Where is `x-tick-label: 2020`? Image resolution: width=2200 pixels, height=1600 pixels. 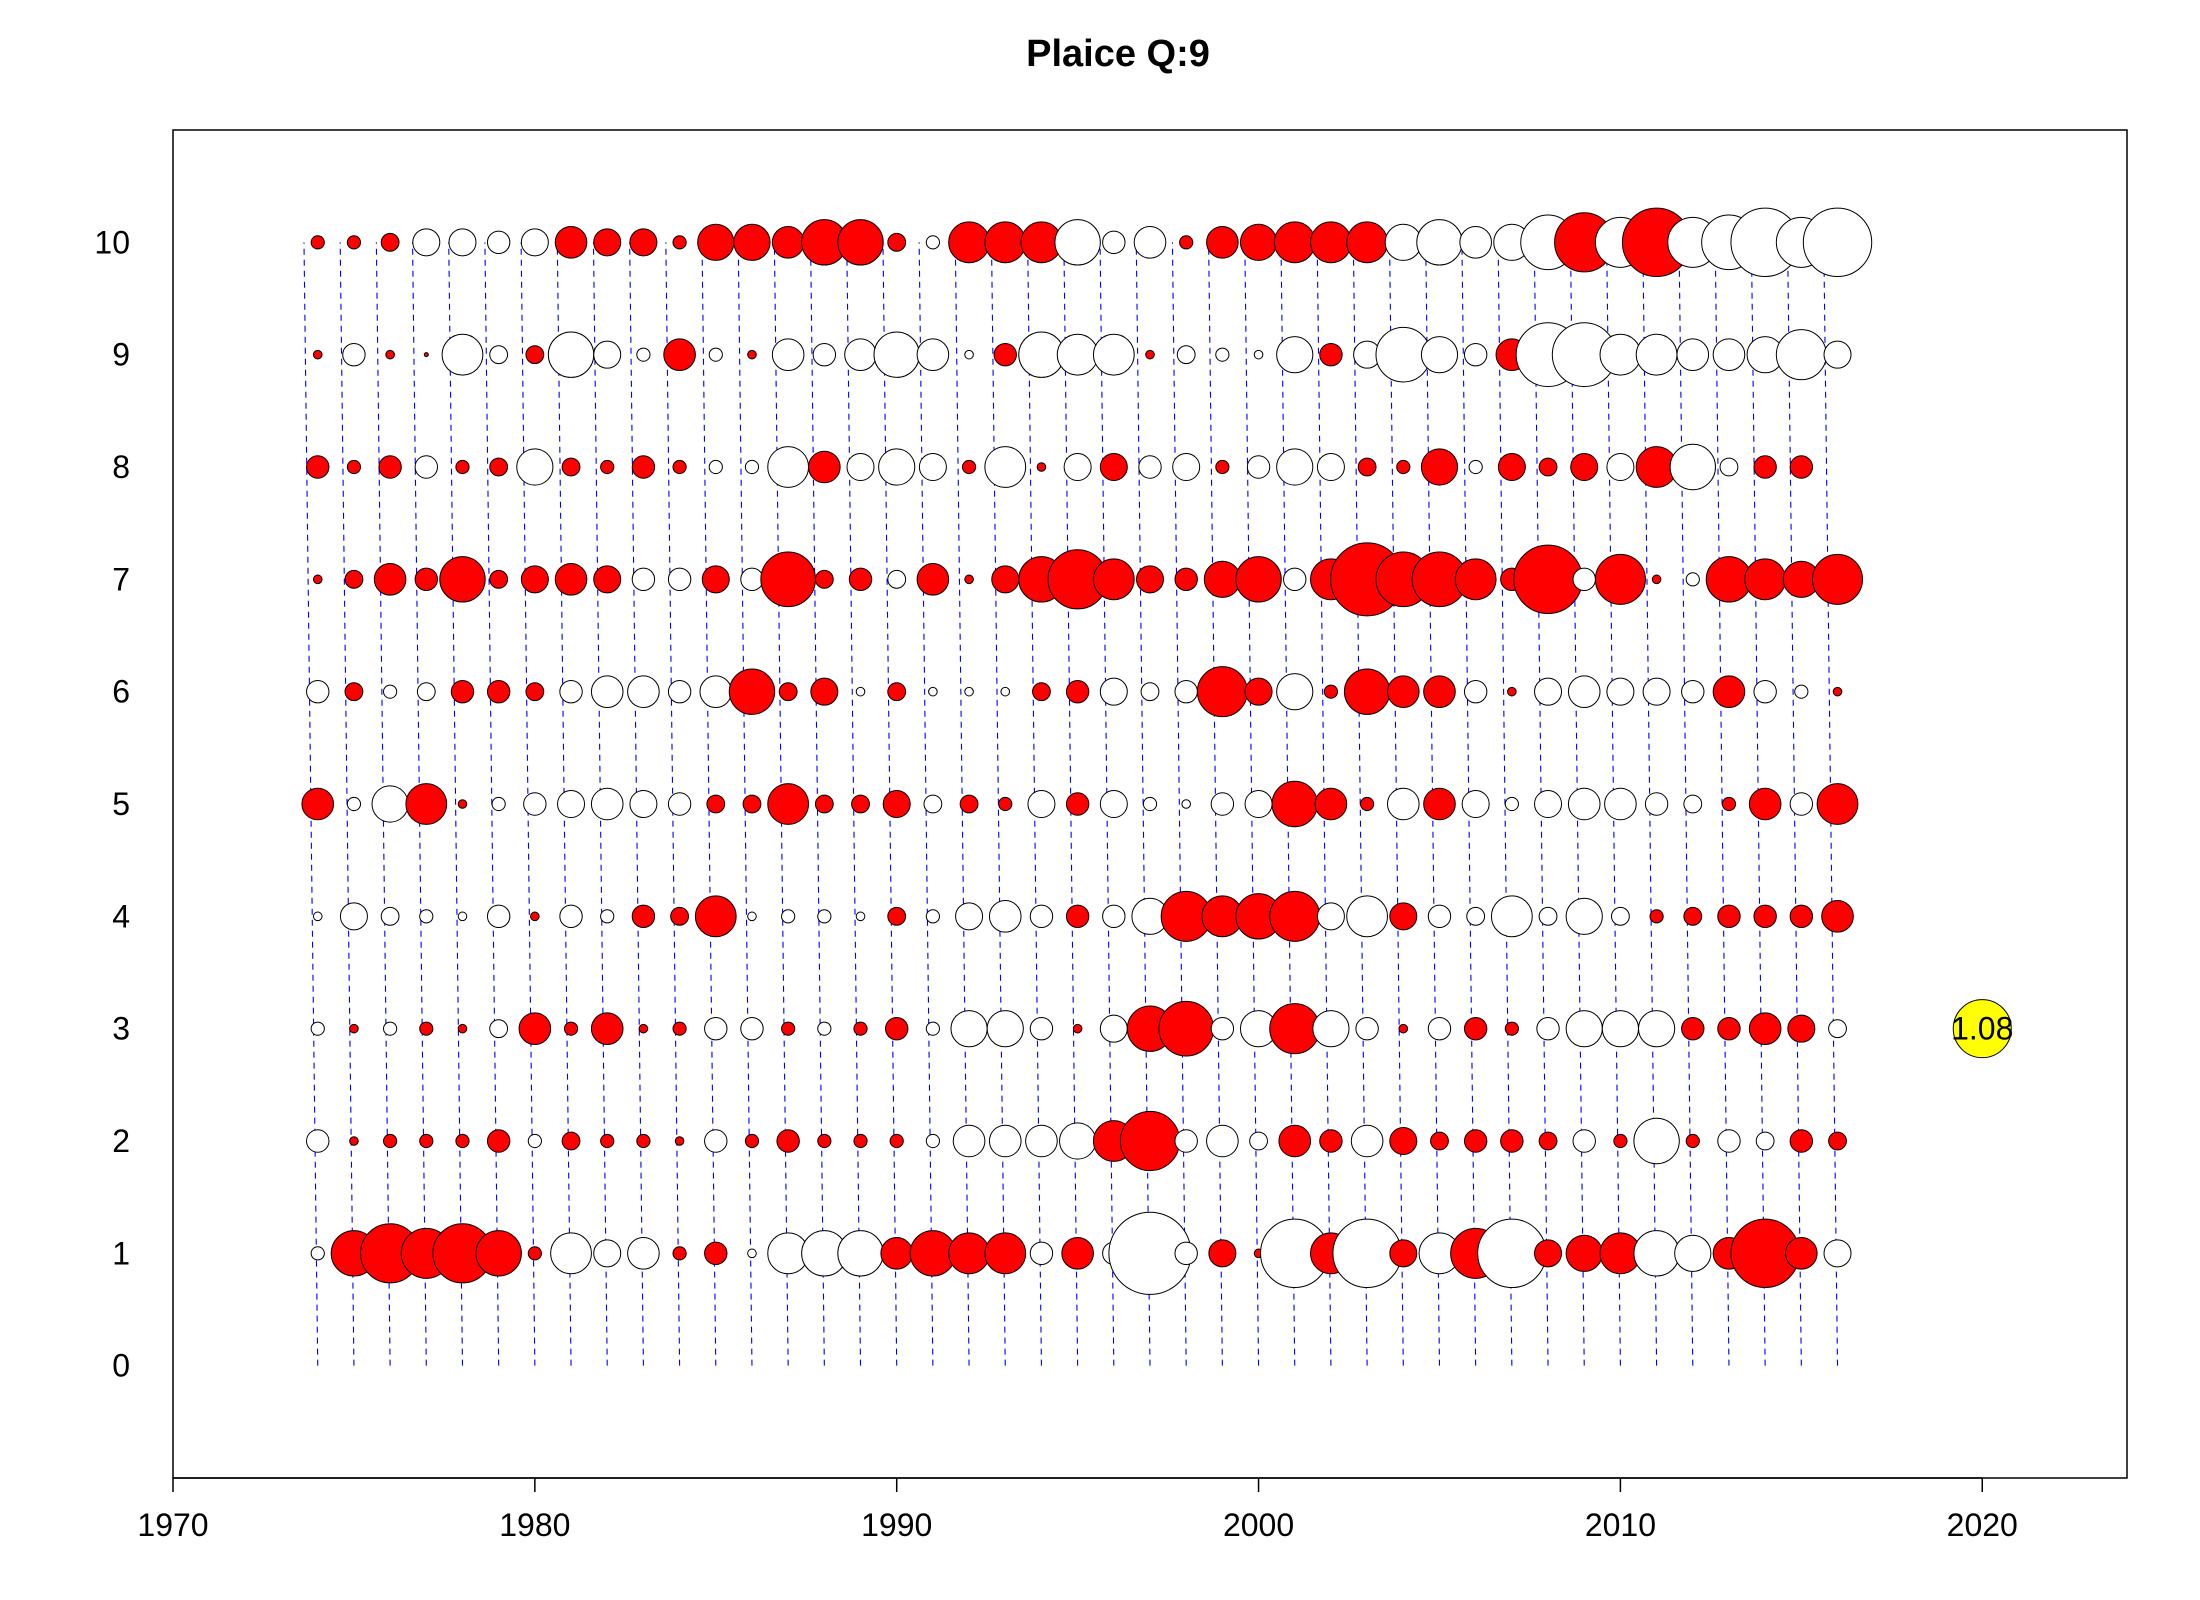
x-tick-label: 2020 is located at coordinates (1982, 1525).